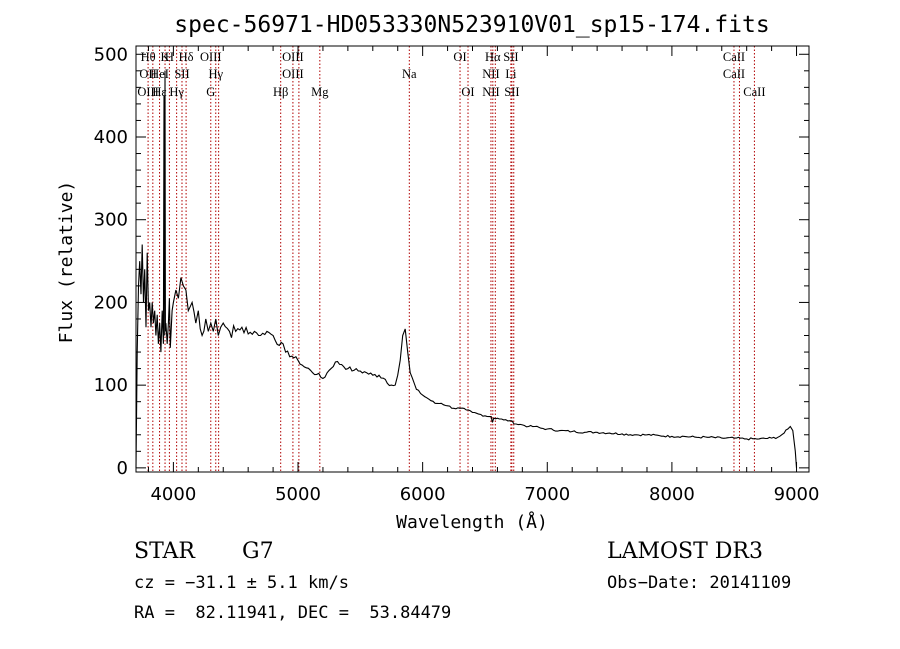 Image resolution: width=900 pixels, height=649 pixels. I want to click on y-tick-label: 300, so click(111, 220).